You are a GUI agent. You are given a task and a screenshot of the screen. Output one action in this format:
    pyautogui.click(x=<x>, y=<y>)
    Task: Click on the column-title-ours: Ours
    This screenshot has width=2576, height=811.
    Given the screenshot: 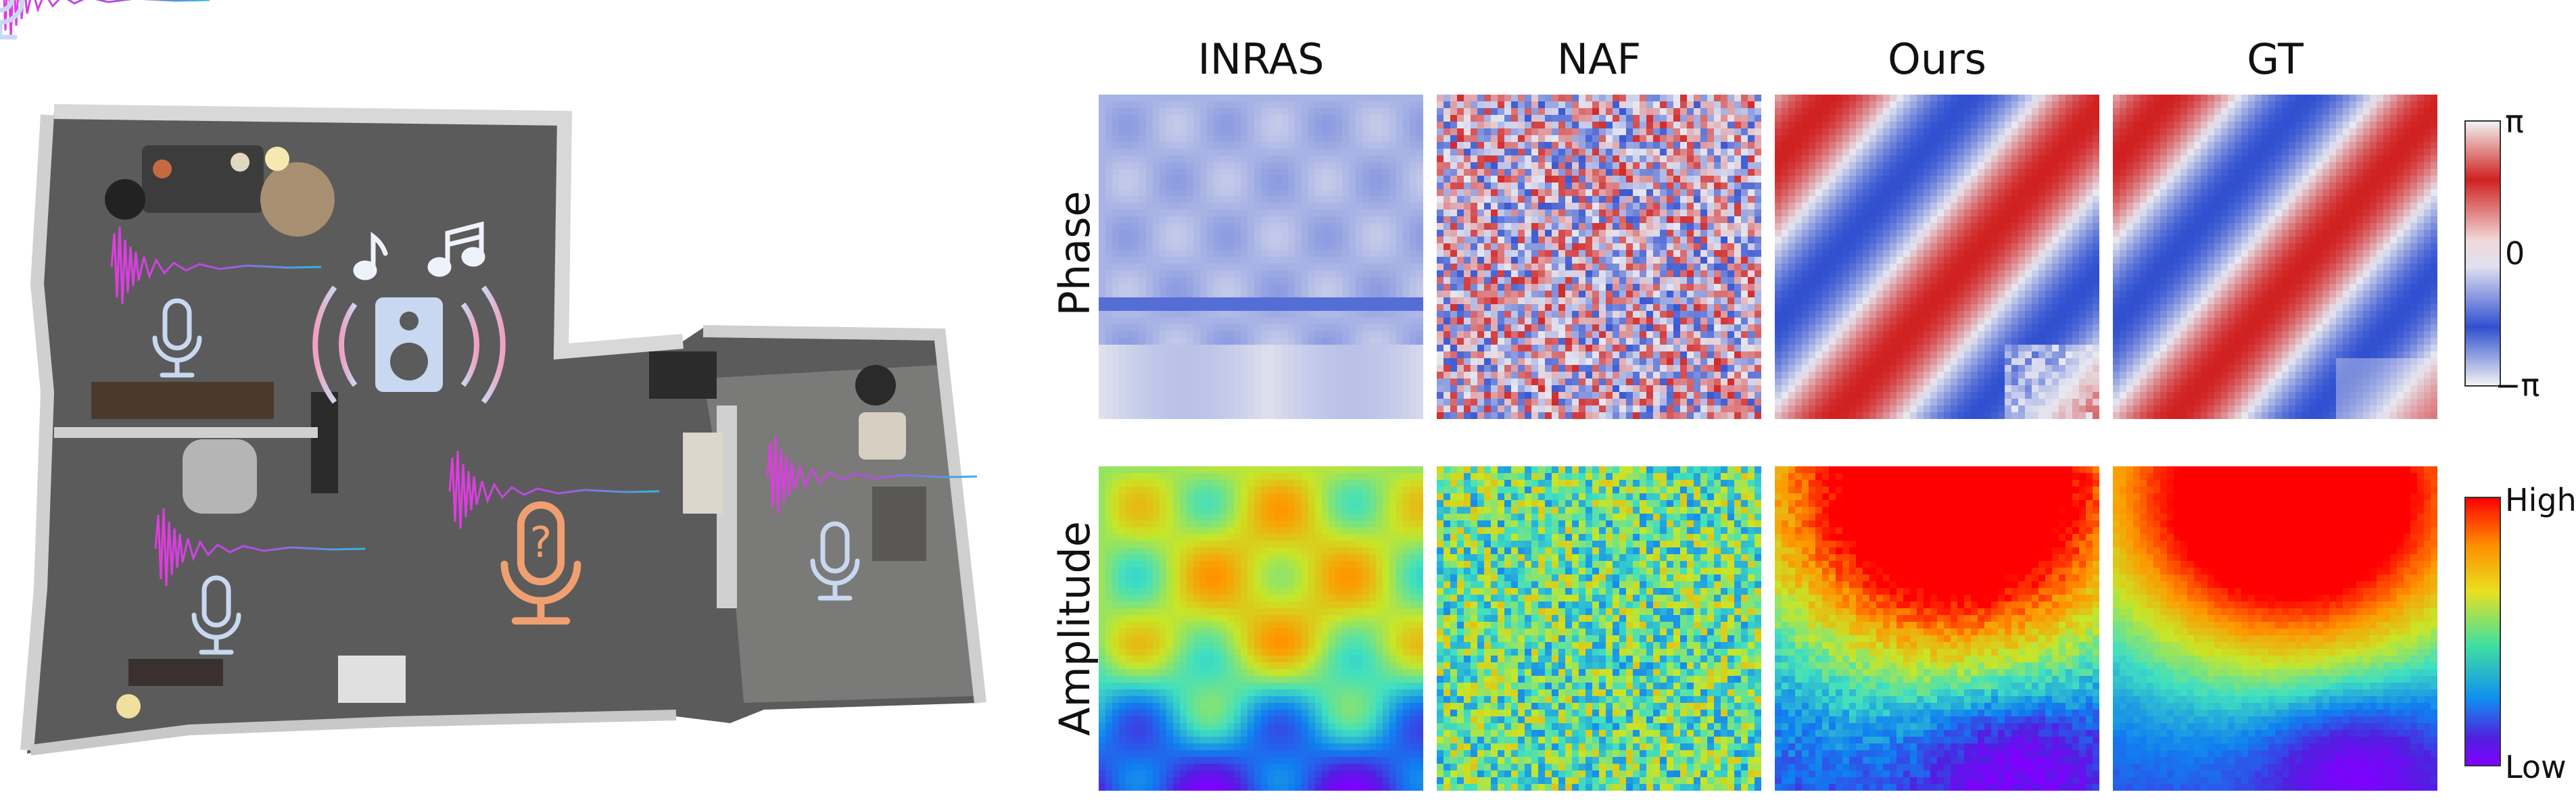 What is the action you would take?
    pyautogui.click(x=1937, y=59)
    